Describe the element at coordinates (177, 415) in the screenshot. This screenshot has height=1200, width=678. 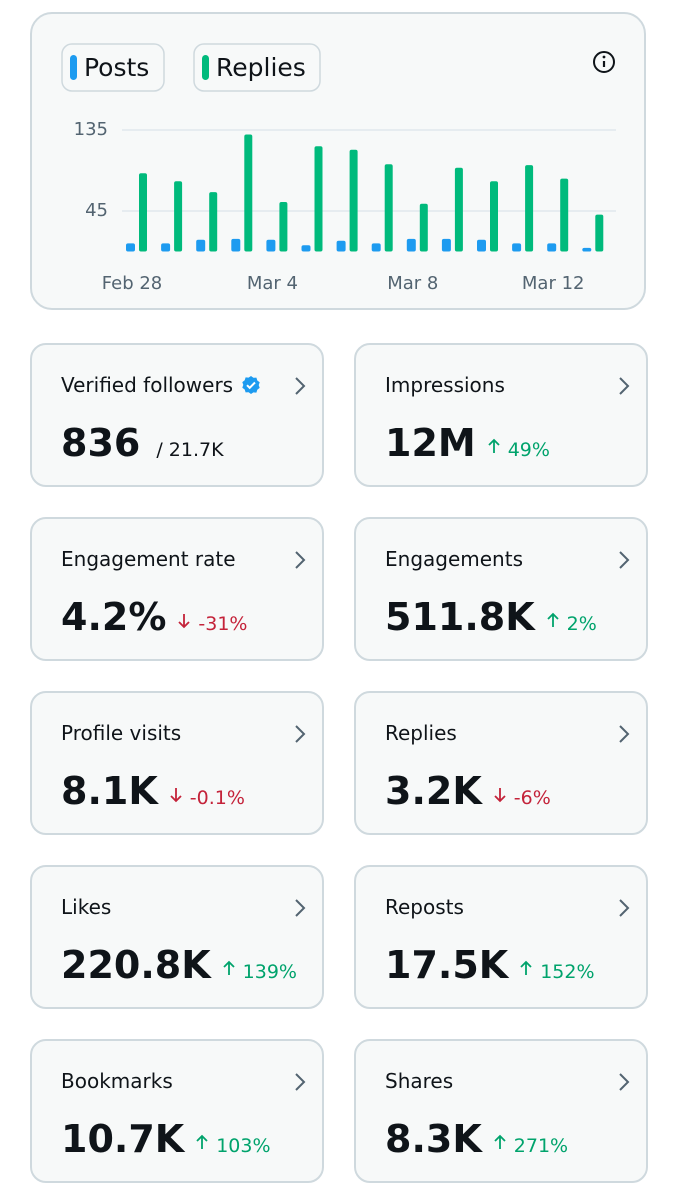
I see `metric-card: Verified followers 836 / 21.7K` at that location.